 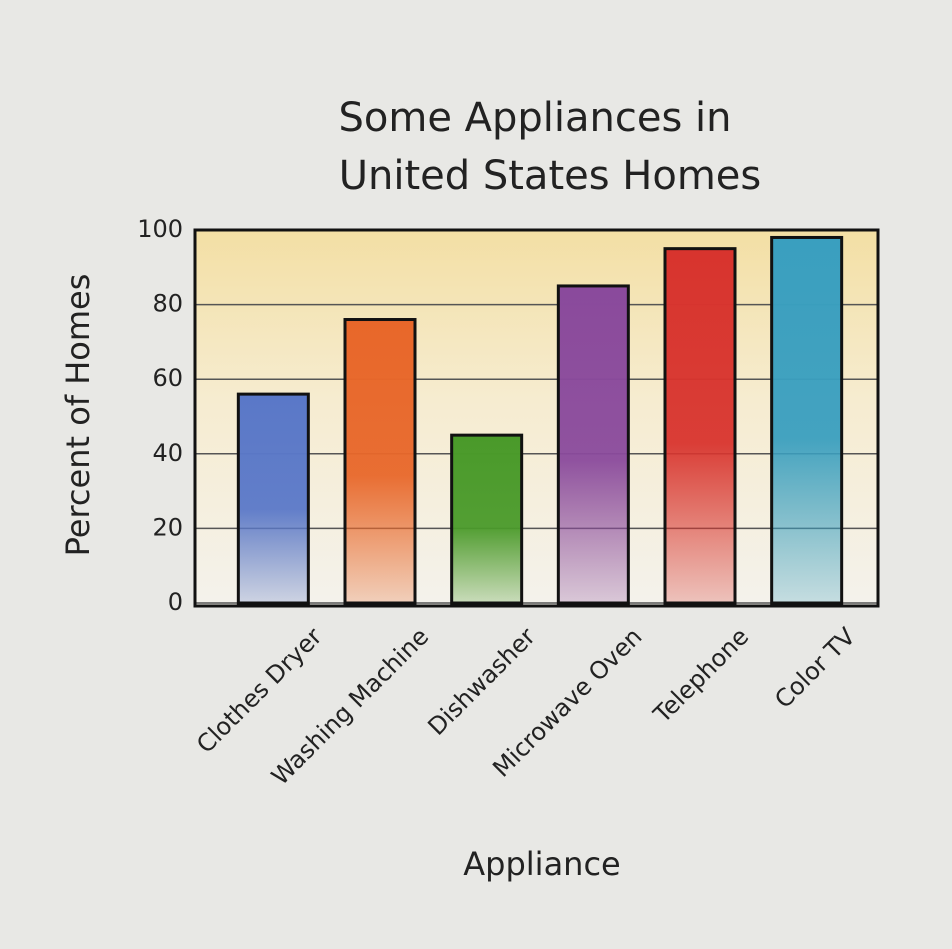 What do you see at coordinates (550, 176) in the screenshot?
I see `chart-title: United States Homes` at bounding box center [550, 176].